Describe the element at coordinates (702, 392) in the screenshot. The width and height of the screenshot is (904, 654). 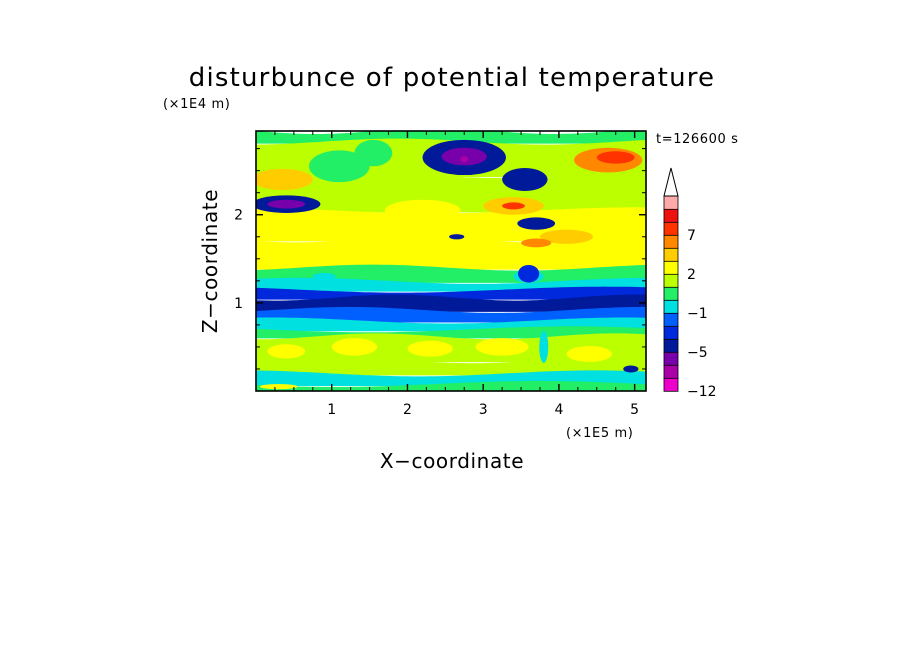
I see `colorbar-tick-label: −12` at that location.